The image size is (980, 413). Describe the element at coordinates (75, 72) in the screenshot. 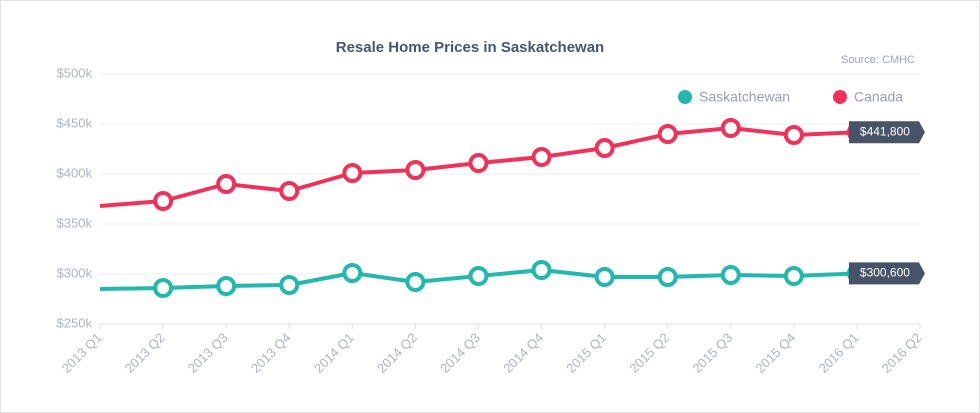

I see `y-tick-label: $500k` at that location.